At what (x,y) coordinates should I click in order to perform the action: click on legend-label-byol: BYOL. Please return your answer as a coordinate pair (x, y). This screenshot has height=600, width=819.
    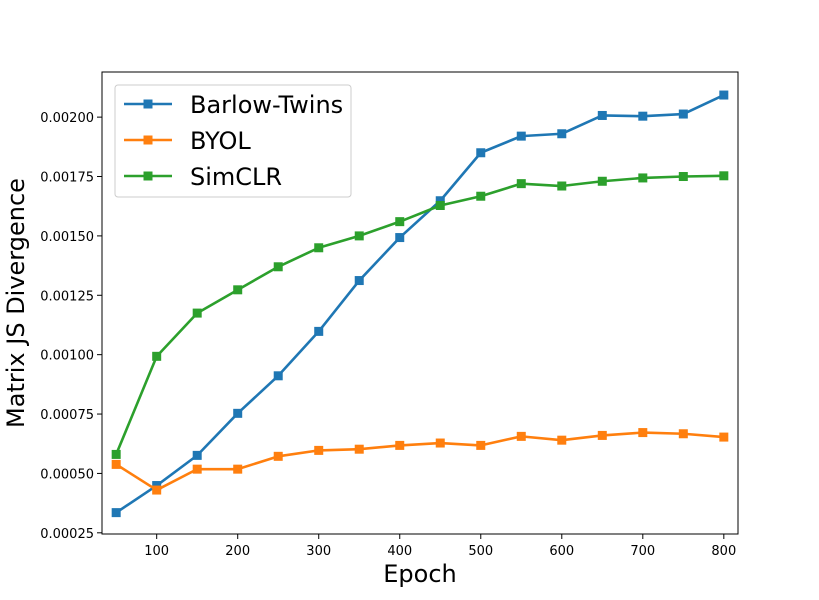
    Looking at the image, I should click on (220, 141).